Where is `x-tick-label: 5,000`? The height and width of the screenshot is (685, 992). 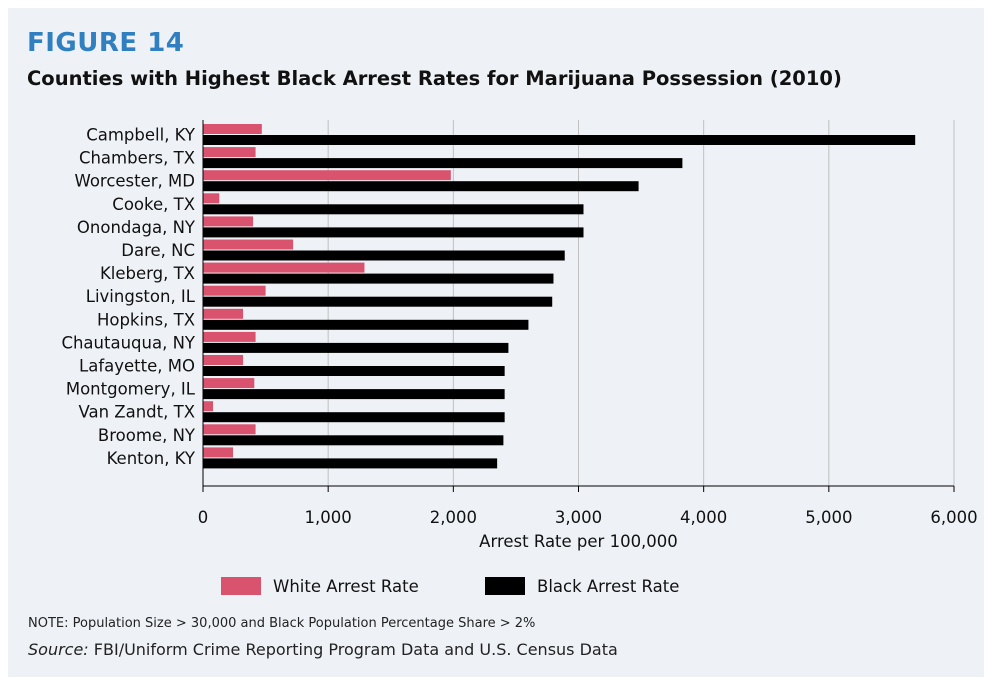
x-tick-label: 5,000 is located at coordinates (828, 517).